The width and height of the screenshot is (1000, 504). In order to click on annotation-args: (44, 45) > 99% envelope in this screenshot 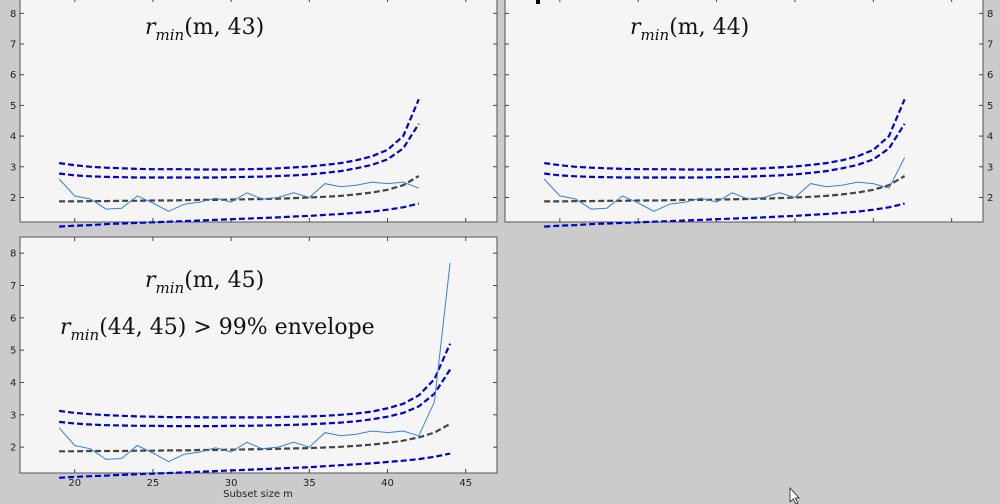, I will do `click(236, 327)`.